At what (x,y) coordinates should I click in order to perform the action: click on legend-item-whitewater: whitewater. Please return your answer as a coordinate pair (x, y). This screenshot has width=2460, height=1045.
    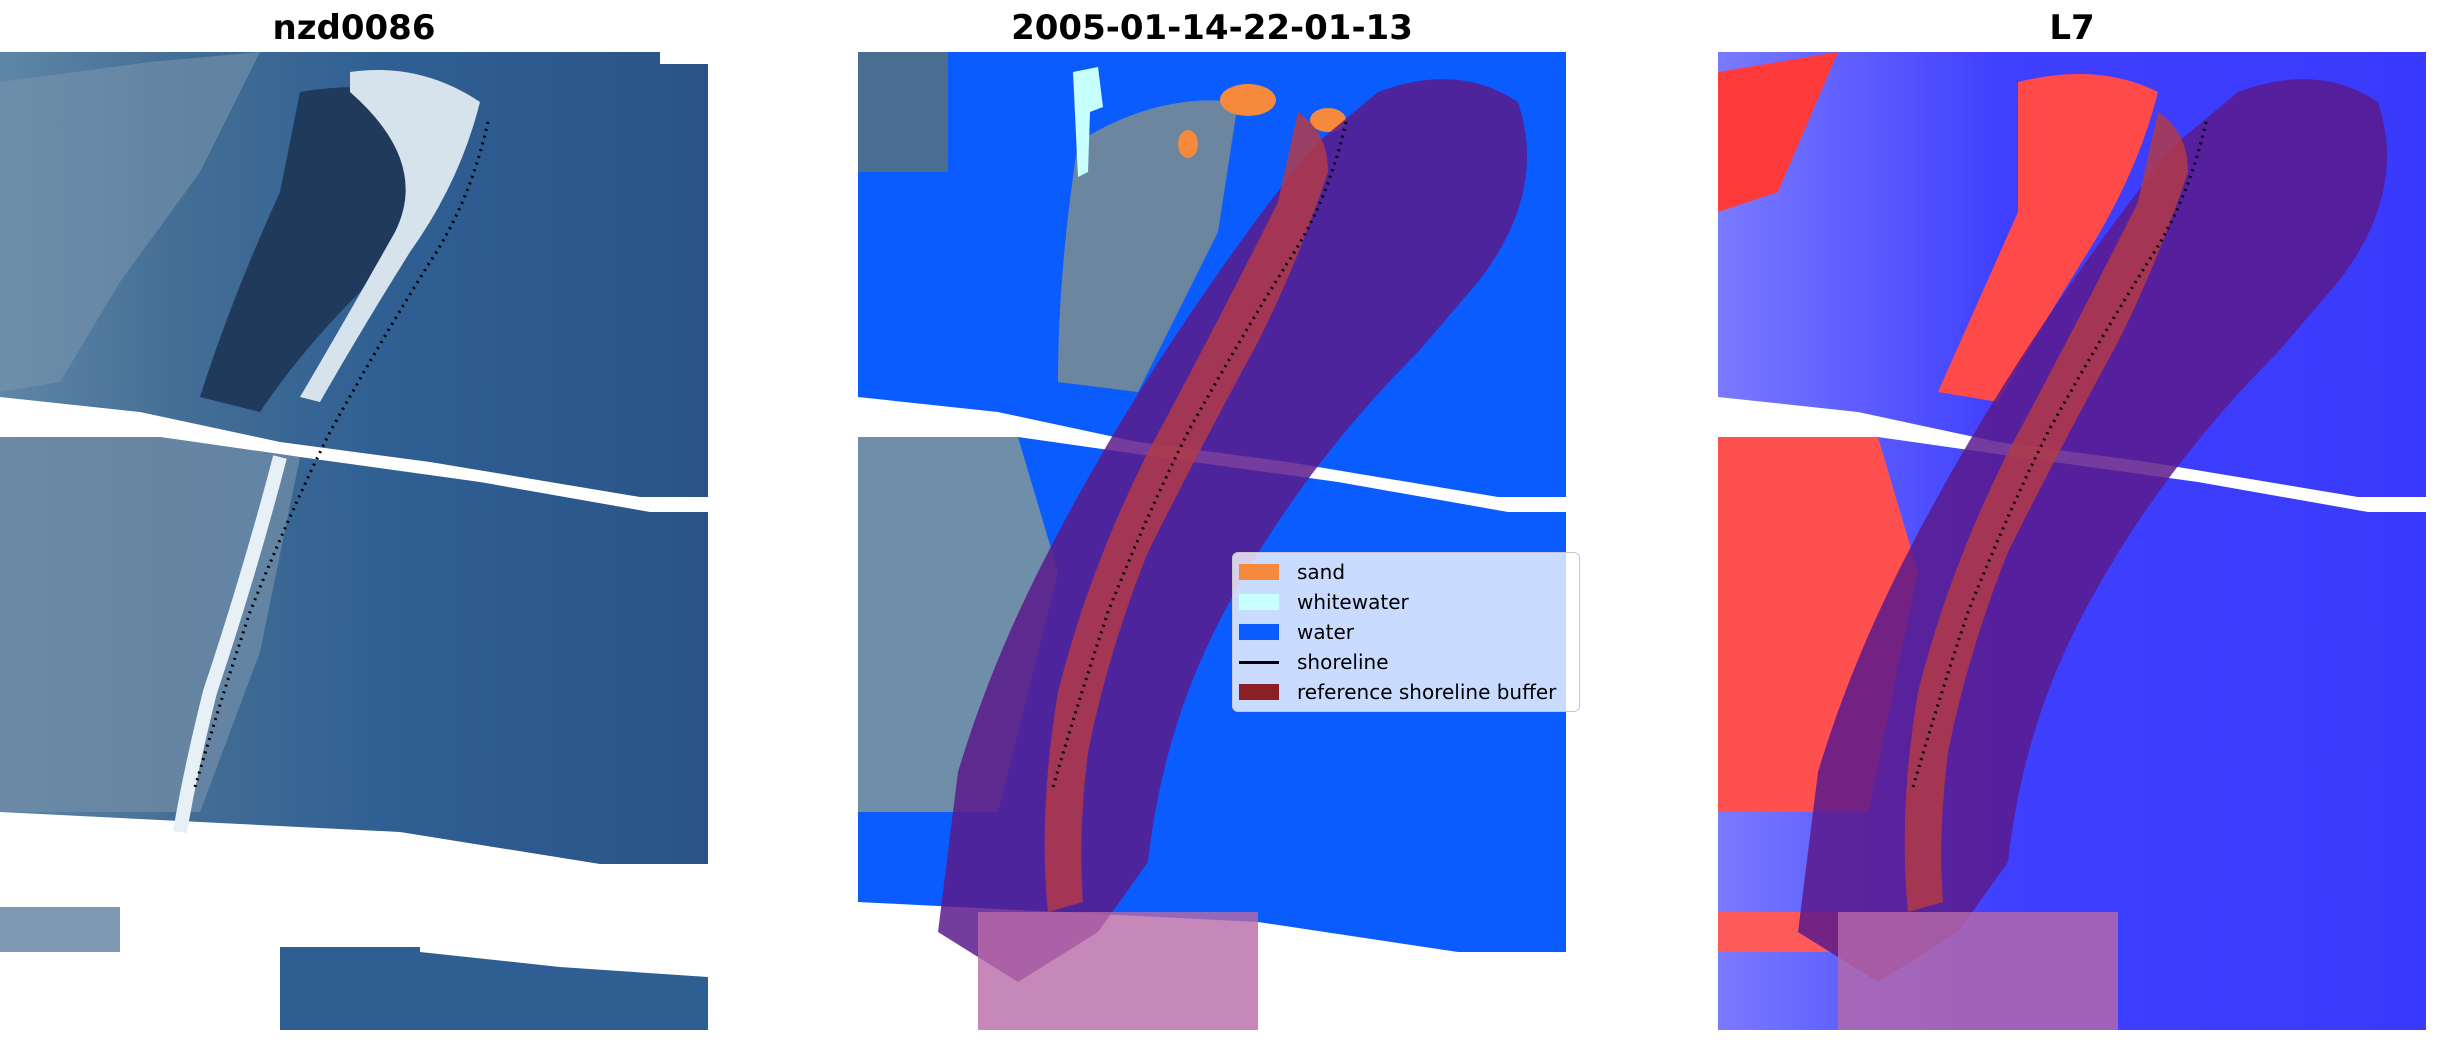
    Looking at the image, I should click on (1324, 602).